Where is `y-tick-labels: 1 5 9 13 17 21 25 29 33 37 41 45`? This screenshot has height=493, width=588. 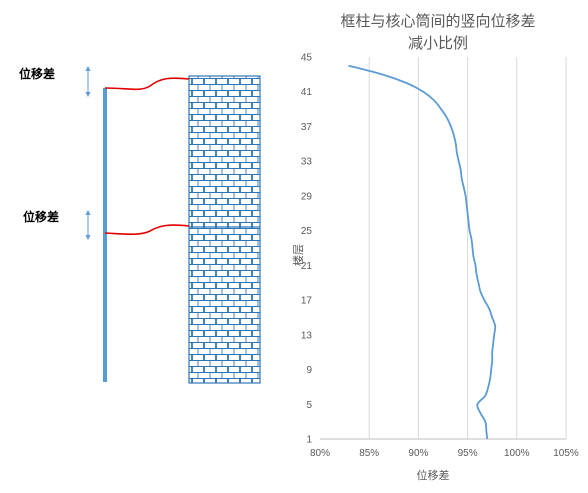
y-tick-labels: 1 5 9 13 17 21 25 29 33 37 41 45 is located at coordinates (307, 249).